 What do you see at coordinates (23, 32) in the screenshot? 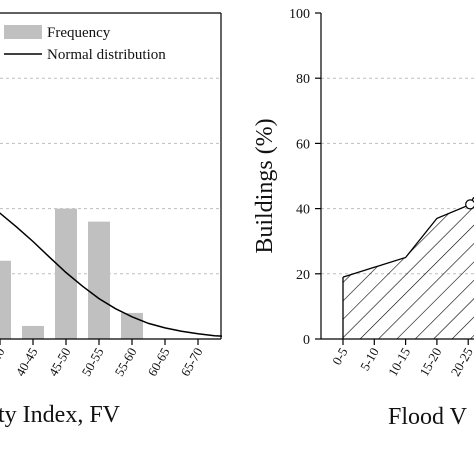
I see `legend-frequency-swatch` at bounding box center [23, 32].